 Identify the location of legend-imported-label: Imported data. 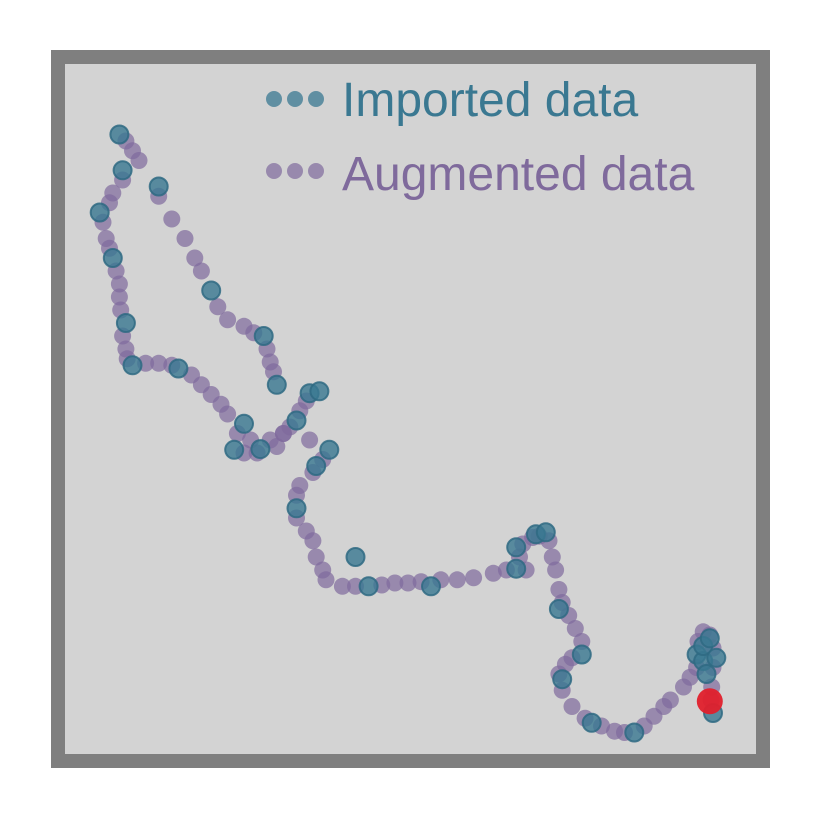
(490, 100).